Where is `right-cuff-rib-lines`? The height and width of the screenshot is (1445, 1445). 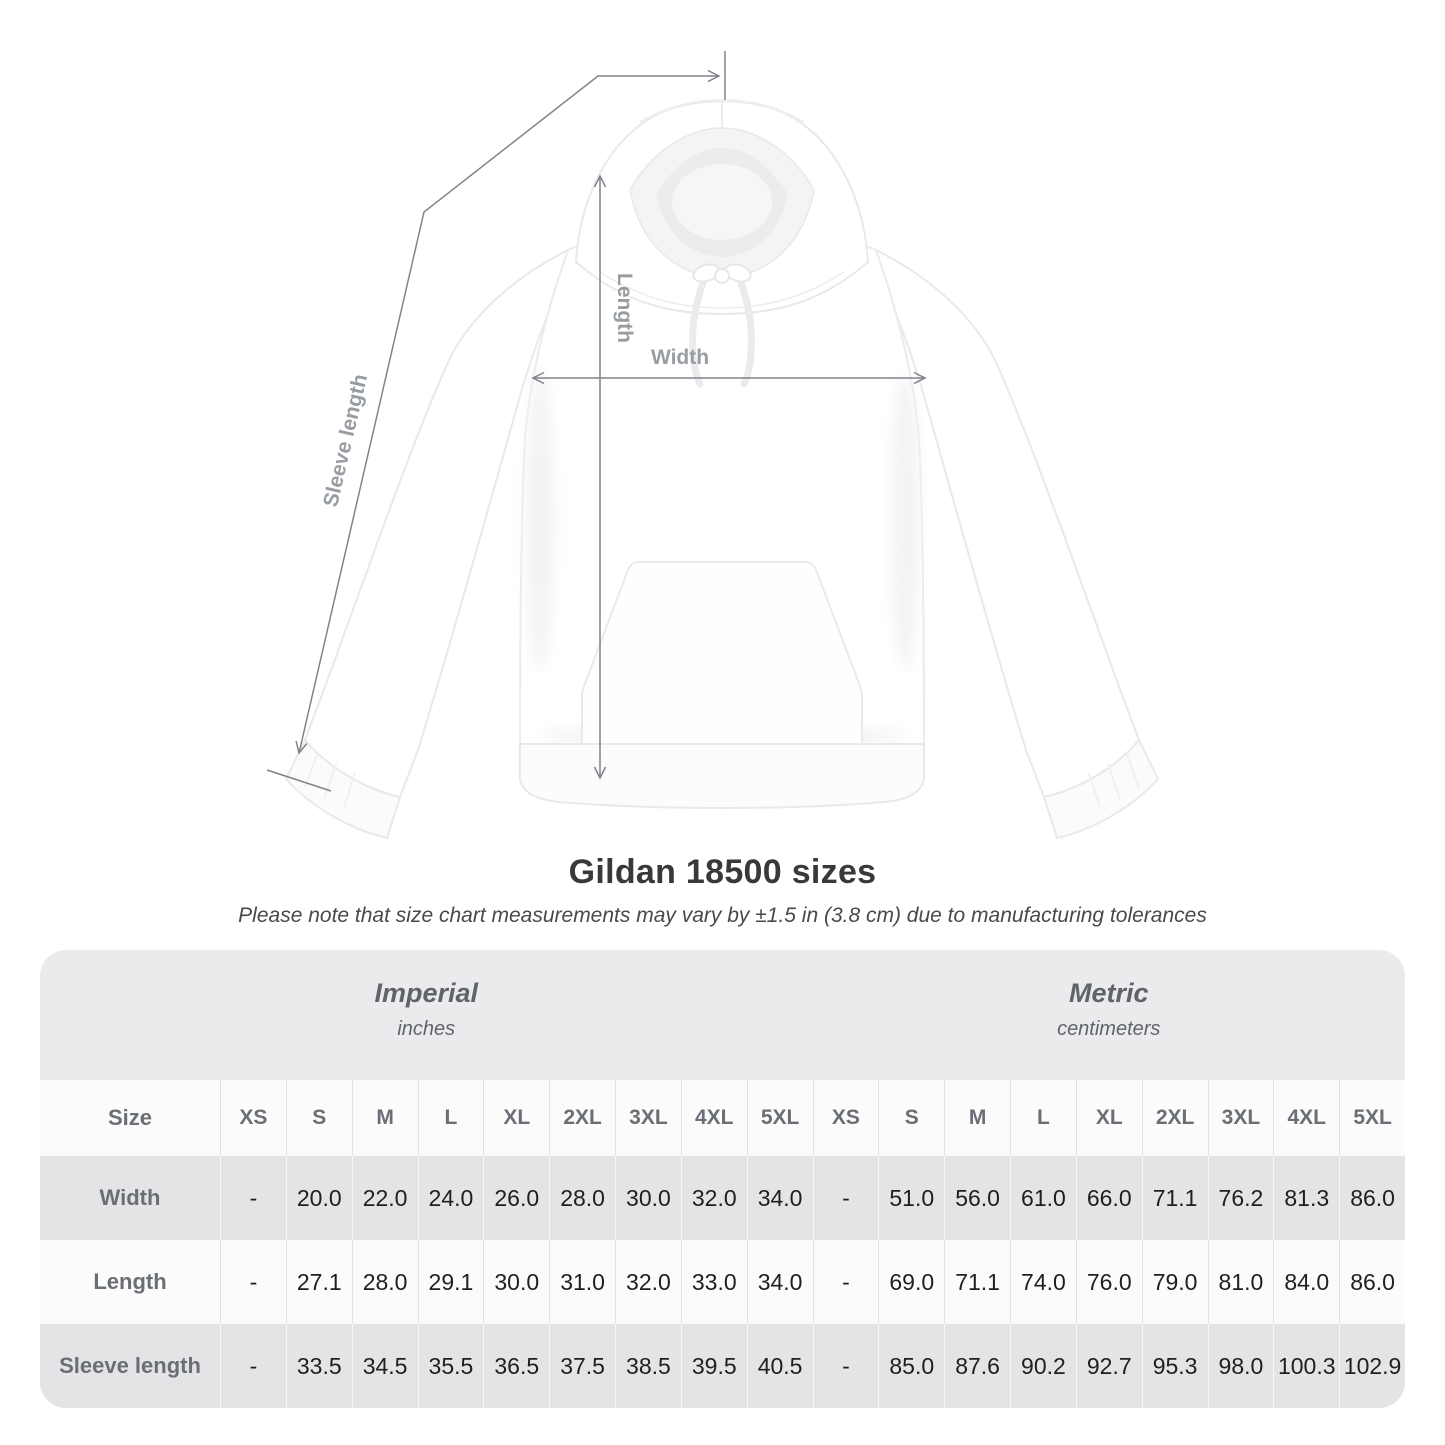 right-cuff-rib-lines is located at coordinates (1114, 779).